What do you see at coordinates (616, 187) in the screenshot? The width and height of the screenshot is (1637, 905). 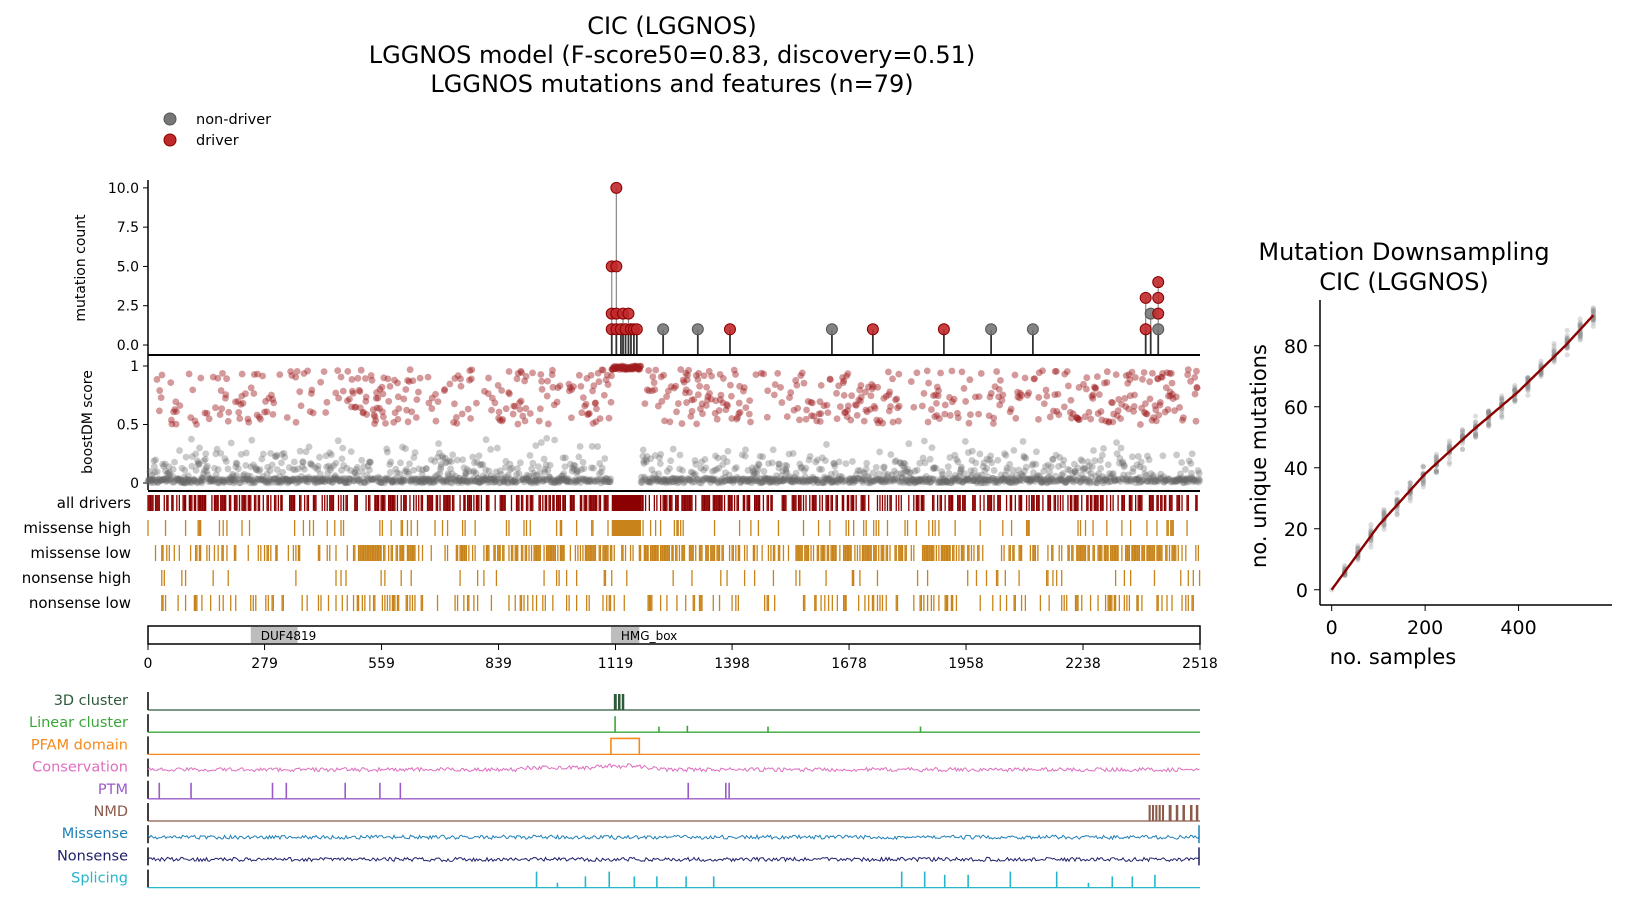 I see `lollipop-point-driver` at bounding box center [616, 187].